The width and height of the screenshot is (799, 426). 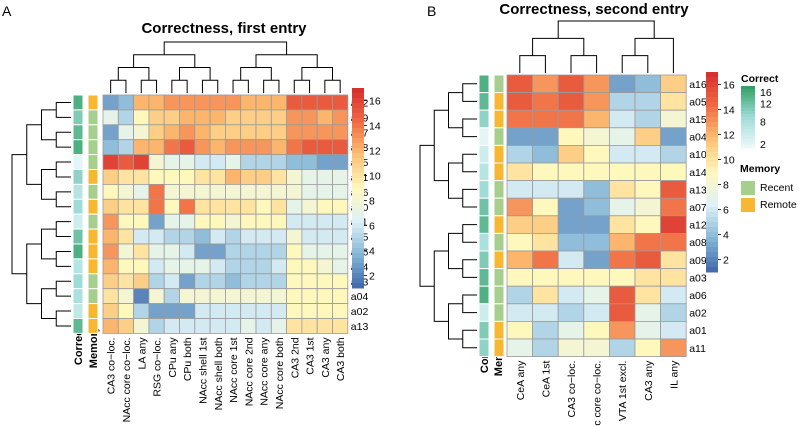 What do you see at coordinates (234, 369) in the screenshot?
I see `column-label: NAcc core 1st` at bounding box center [234, 369].